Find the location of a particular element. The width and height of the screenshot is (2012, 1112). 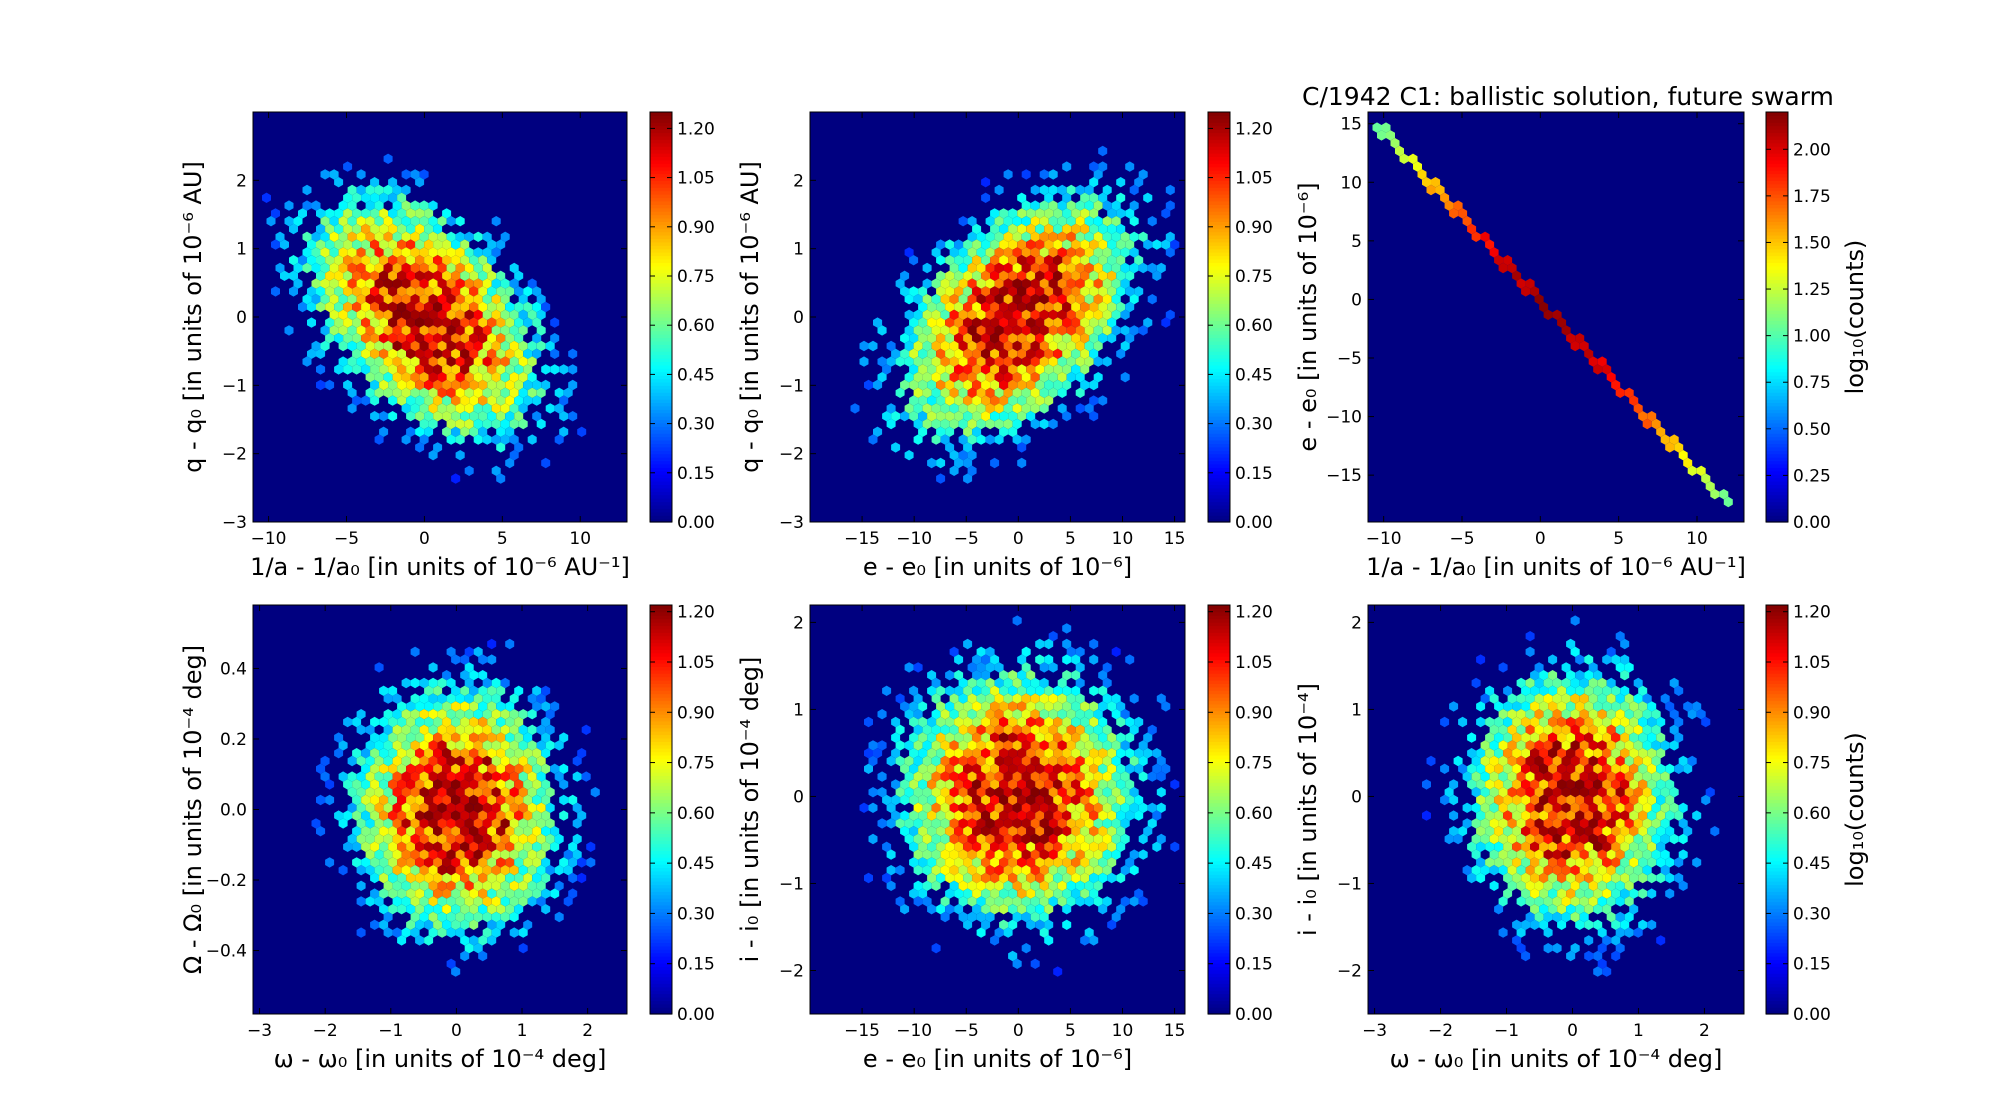

colorbar-tick-label: 0.75 is located at coordinates (1254, 277).